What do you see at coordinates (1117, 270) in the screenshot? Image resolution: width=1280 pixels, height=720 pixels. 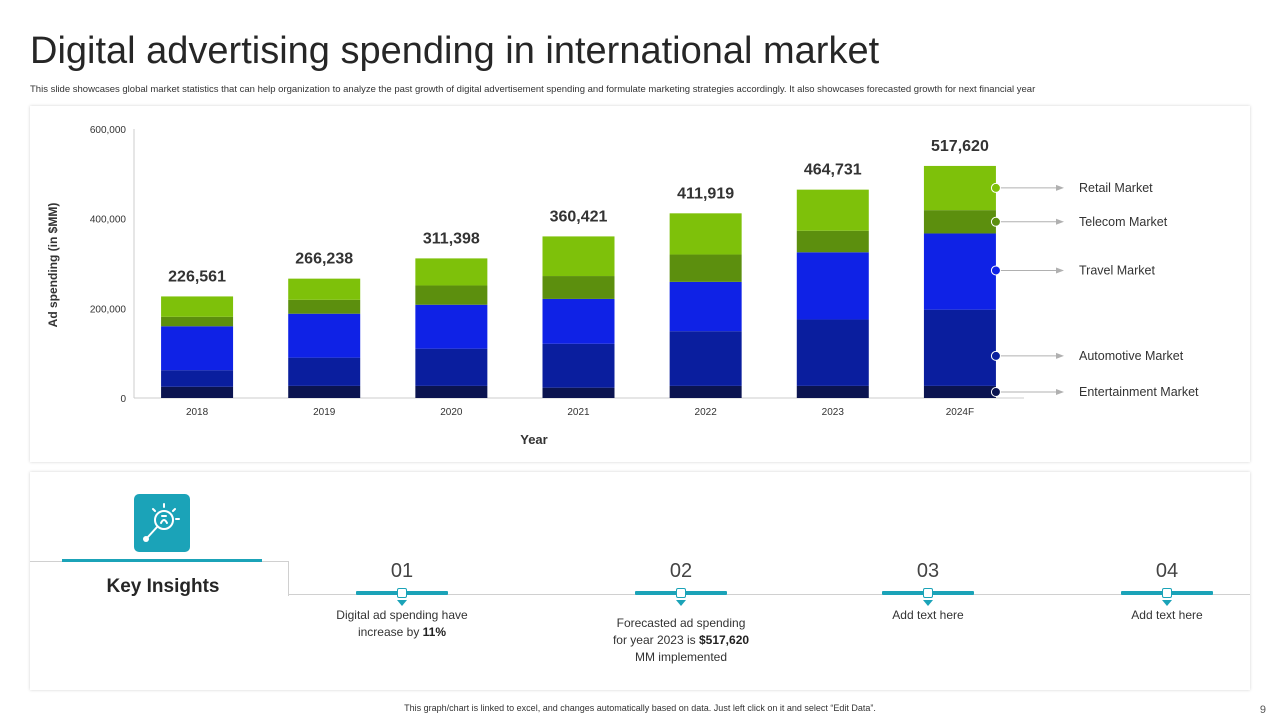 I see `legend-label: Travel Market` at bounding box center [1117, 270].